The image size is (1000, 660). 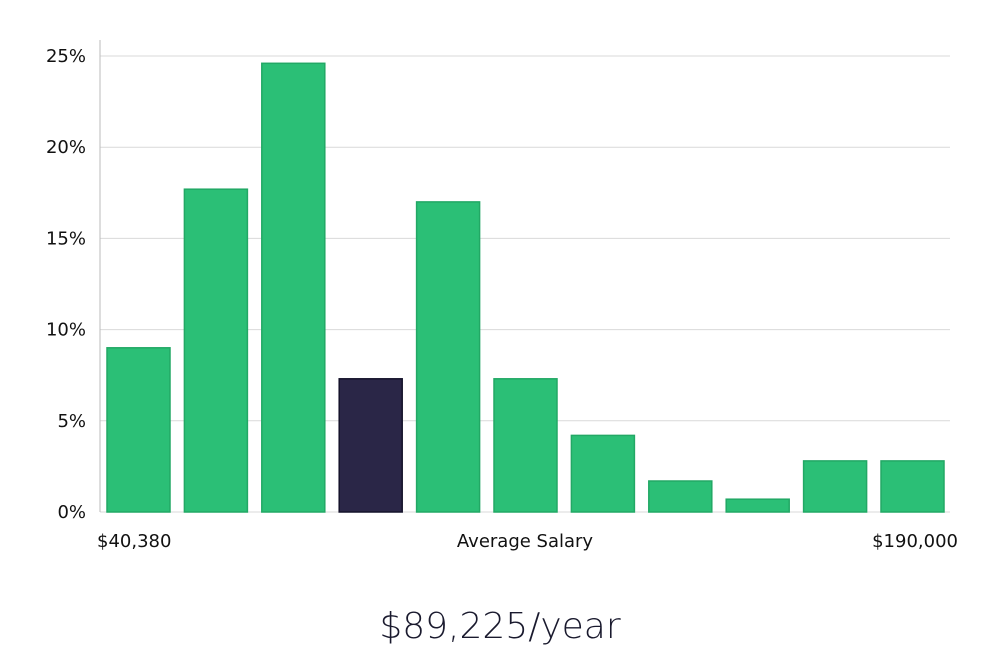 What do you see at coordinates (134, 541) in the screenshot?
I see `x-left-label: $40,380` at bounding box center [134, 541].